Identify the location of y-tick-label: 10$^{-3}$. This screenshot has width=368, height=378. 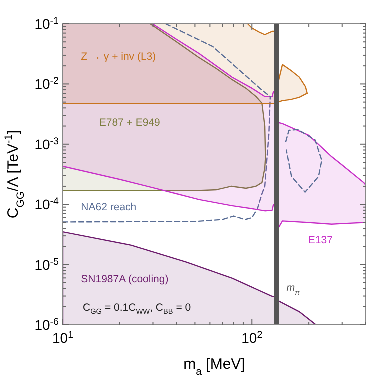
(47, 144).